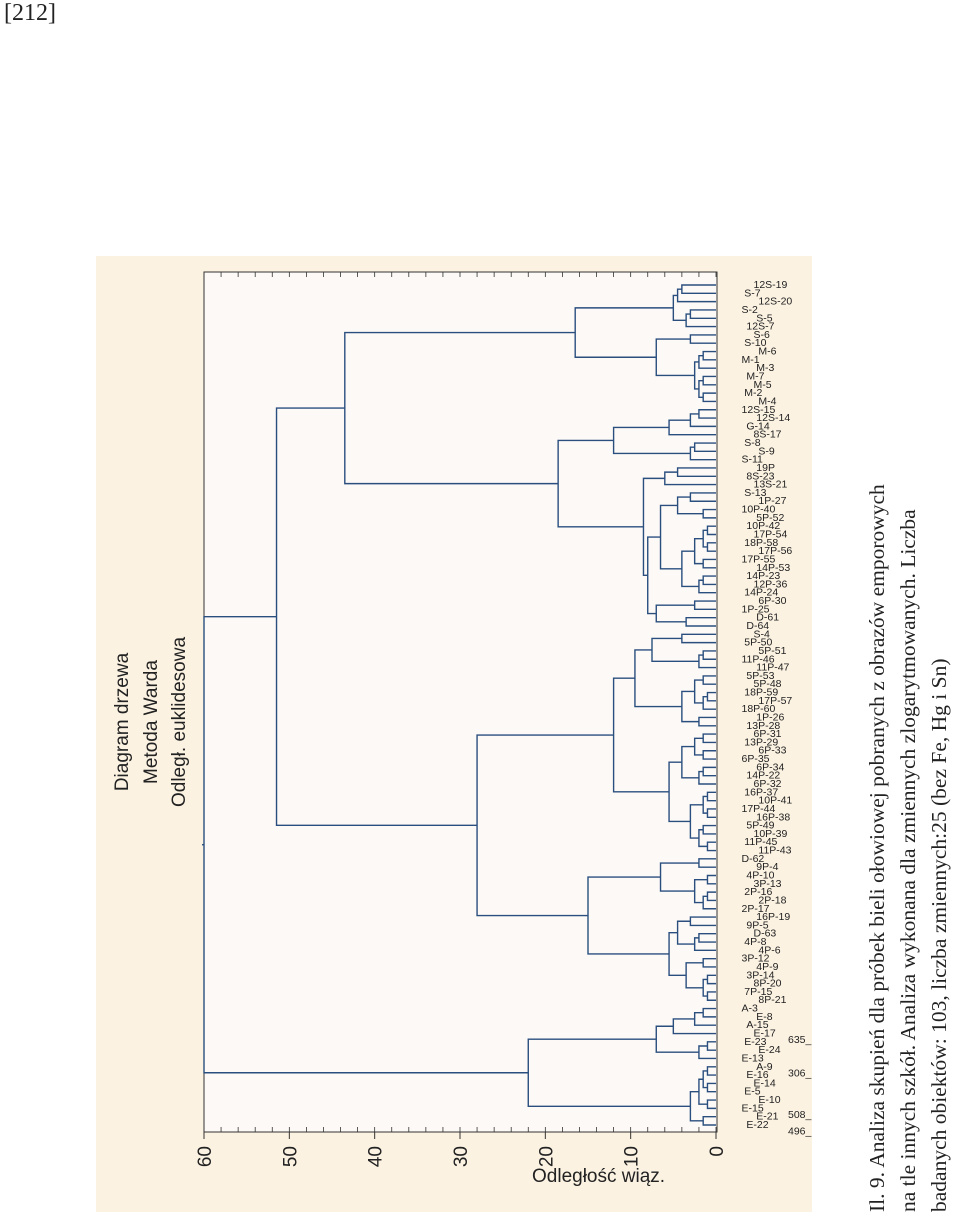 Image resolution: width=960 pixels, height=1212 pixels. I want to click on leaf-label: 4P-10, so click(760, 875).